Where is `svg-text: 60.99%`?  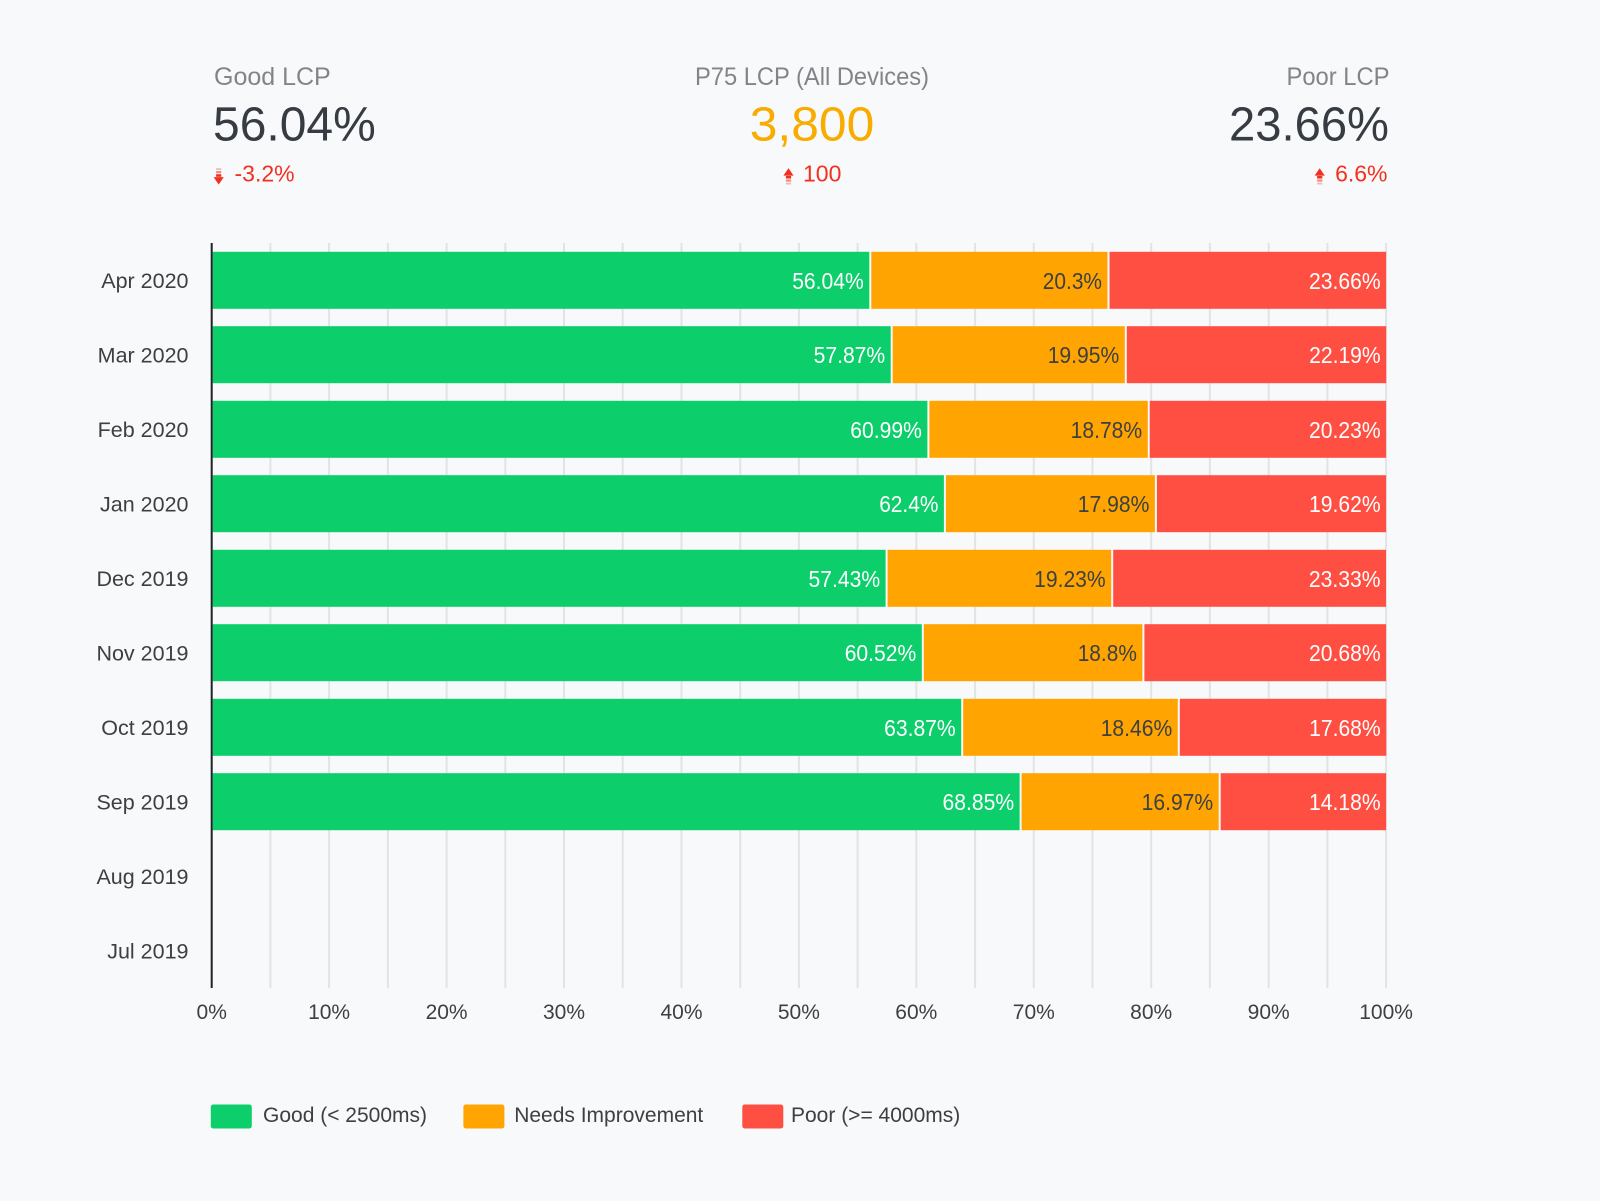
svg-text: 60.99% is located at coordinates (886, 430).